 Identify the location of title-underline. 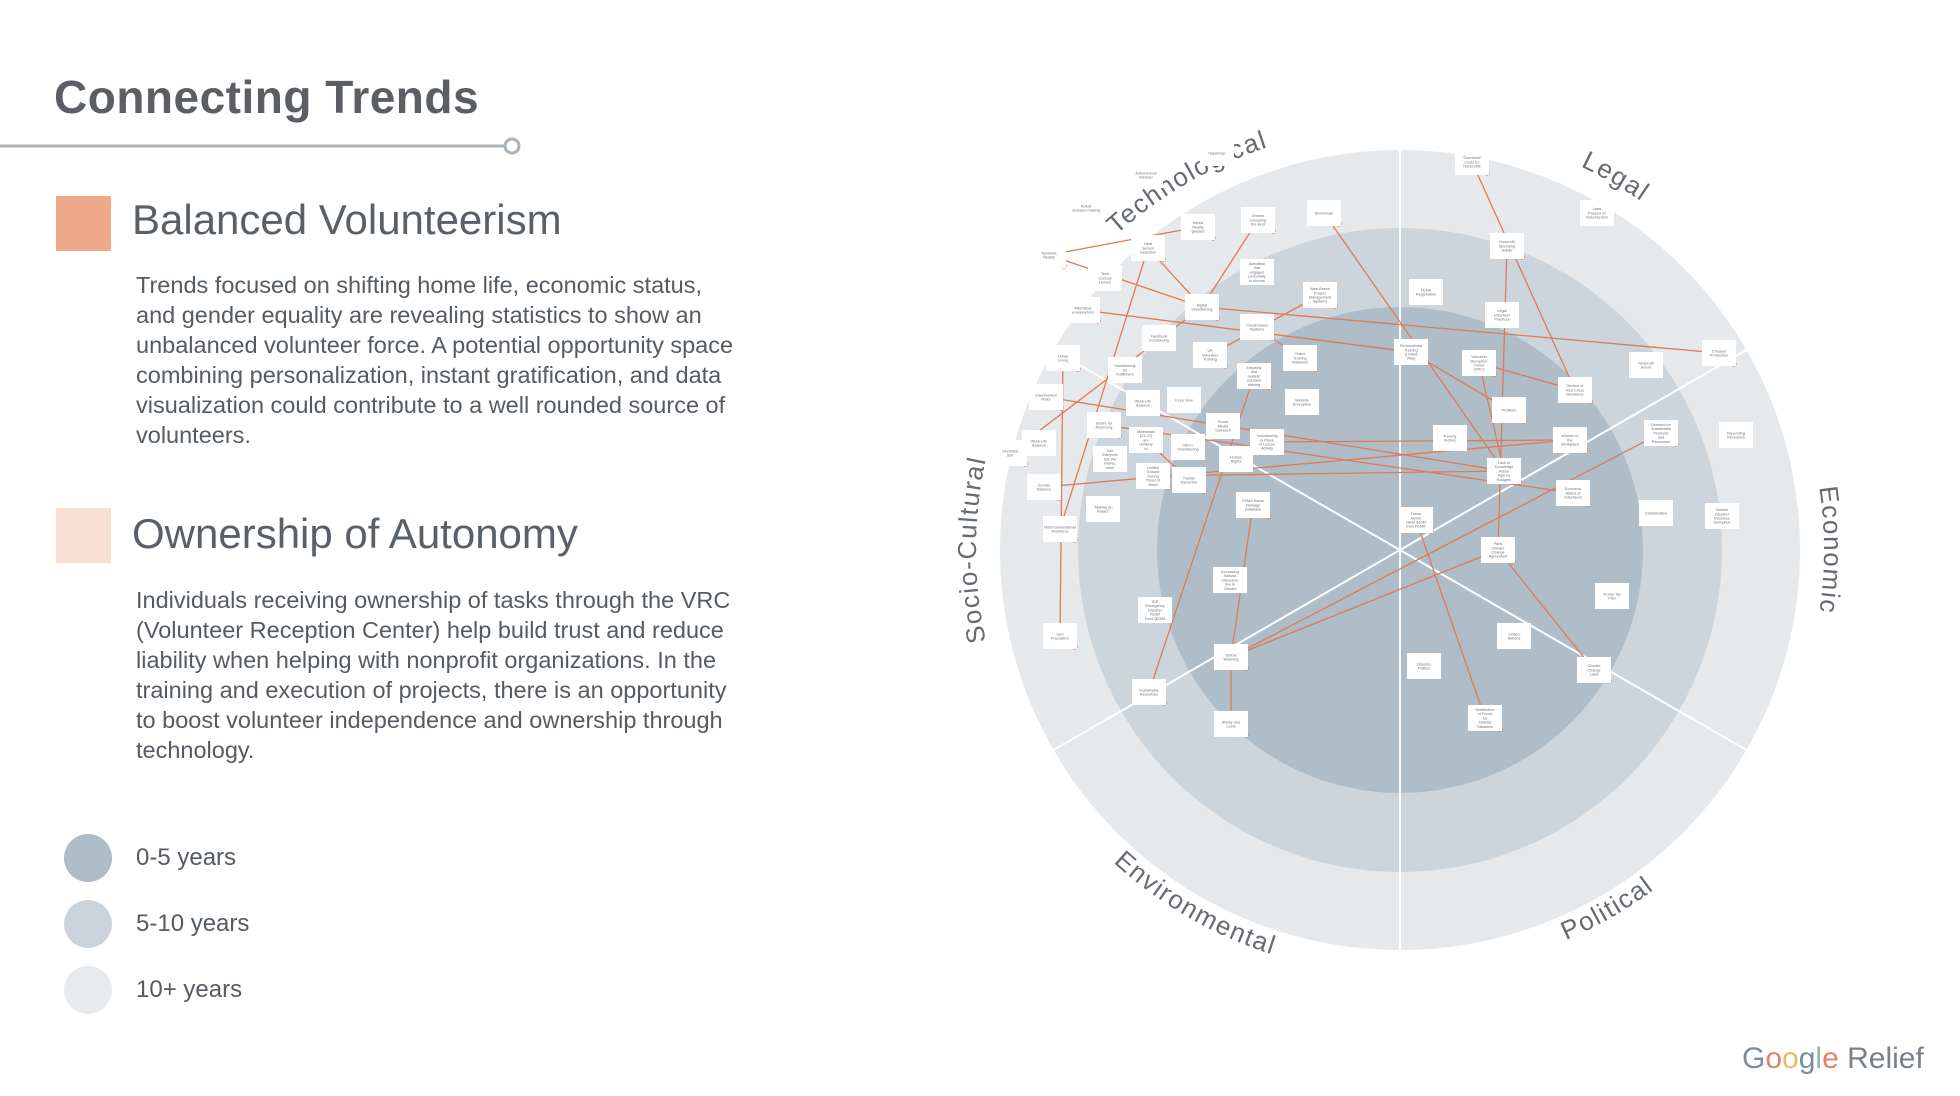
(260, 146).